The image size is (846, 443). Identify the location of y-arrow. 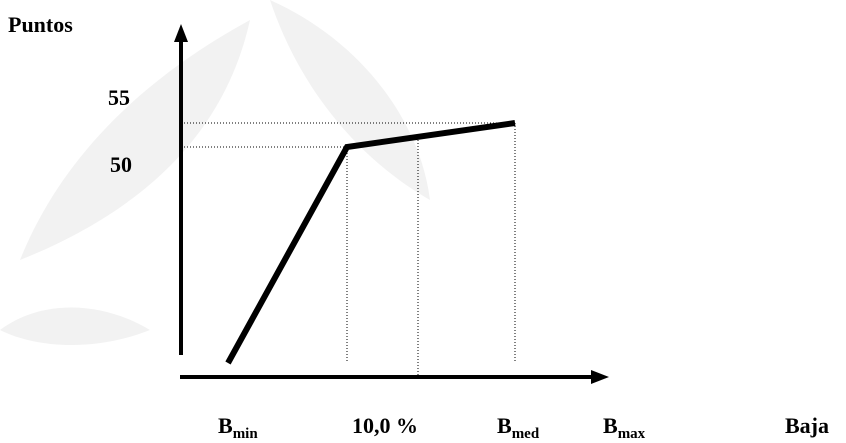
(181, 33).